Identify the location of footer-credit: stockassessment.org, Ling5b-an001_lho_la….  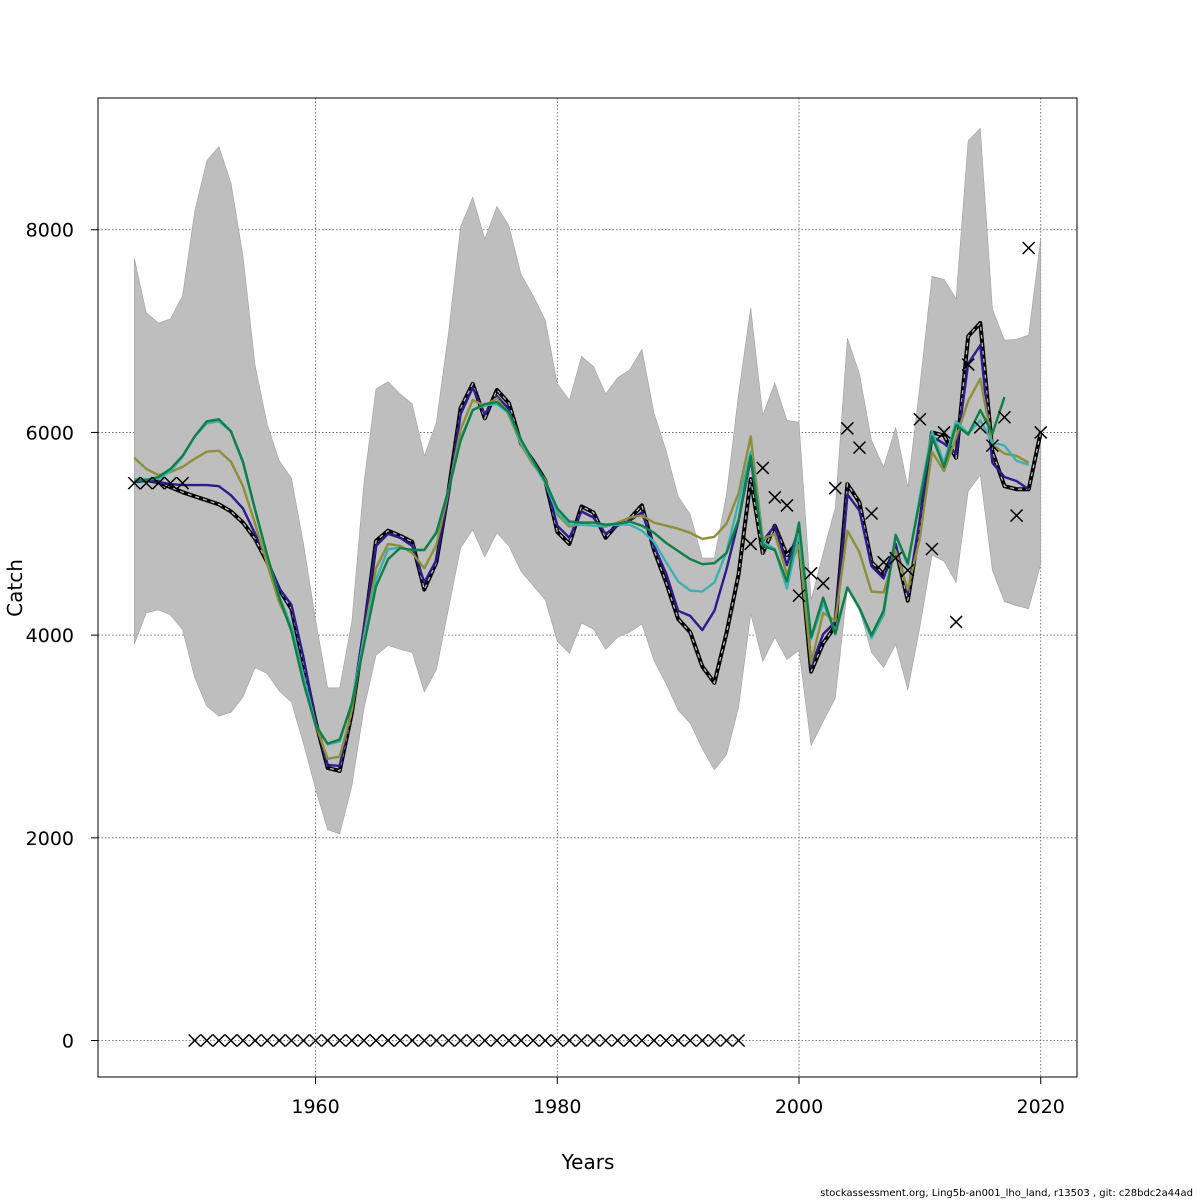
(1006, 1193).